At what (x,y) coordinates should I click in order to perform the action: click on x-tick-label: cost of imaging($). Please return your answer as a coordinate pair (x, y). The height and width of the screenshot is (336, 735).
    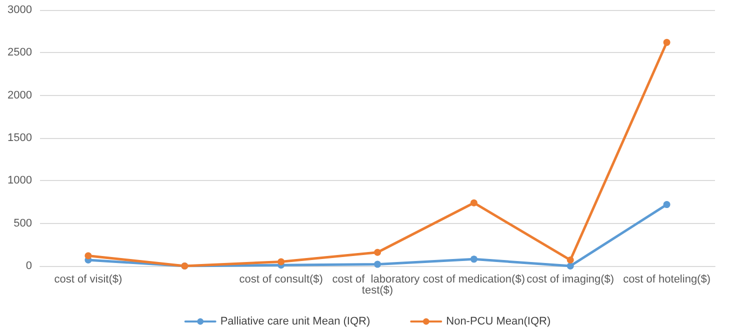
    Looking at the image, I should click on (570, 280).